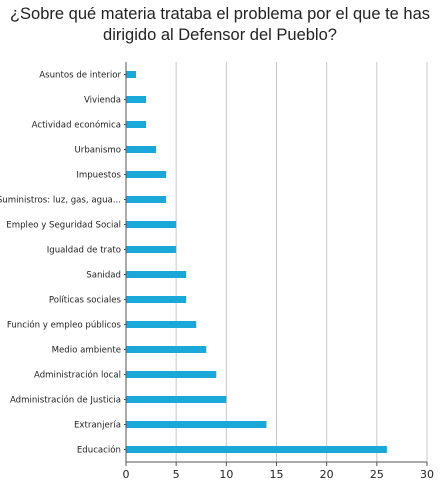  I want to click on x-tick-label-5: 5, so click(176, 474).